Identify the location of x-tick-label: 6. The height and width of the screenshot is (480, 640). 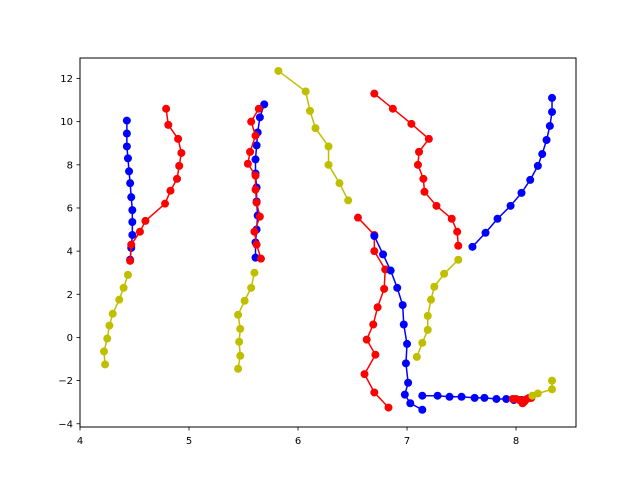
(298, 441).